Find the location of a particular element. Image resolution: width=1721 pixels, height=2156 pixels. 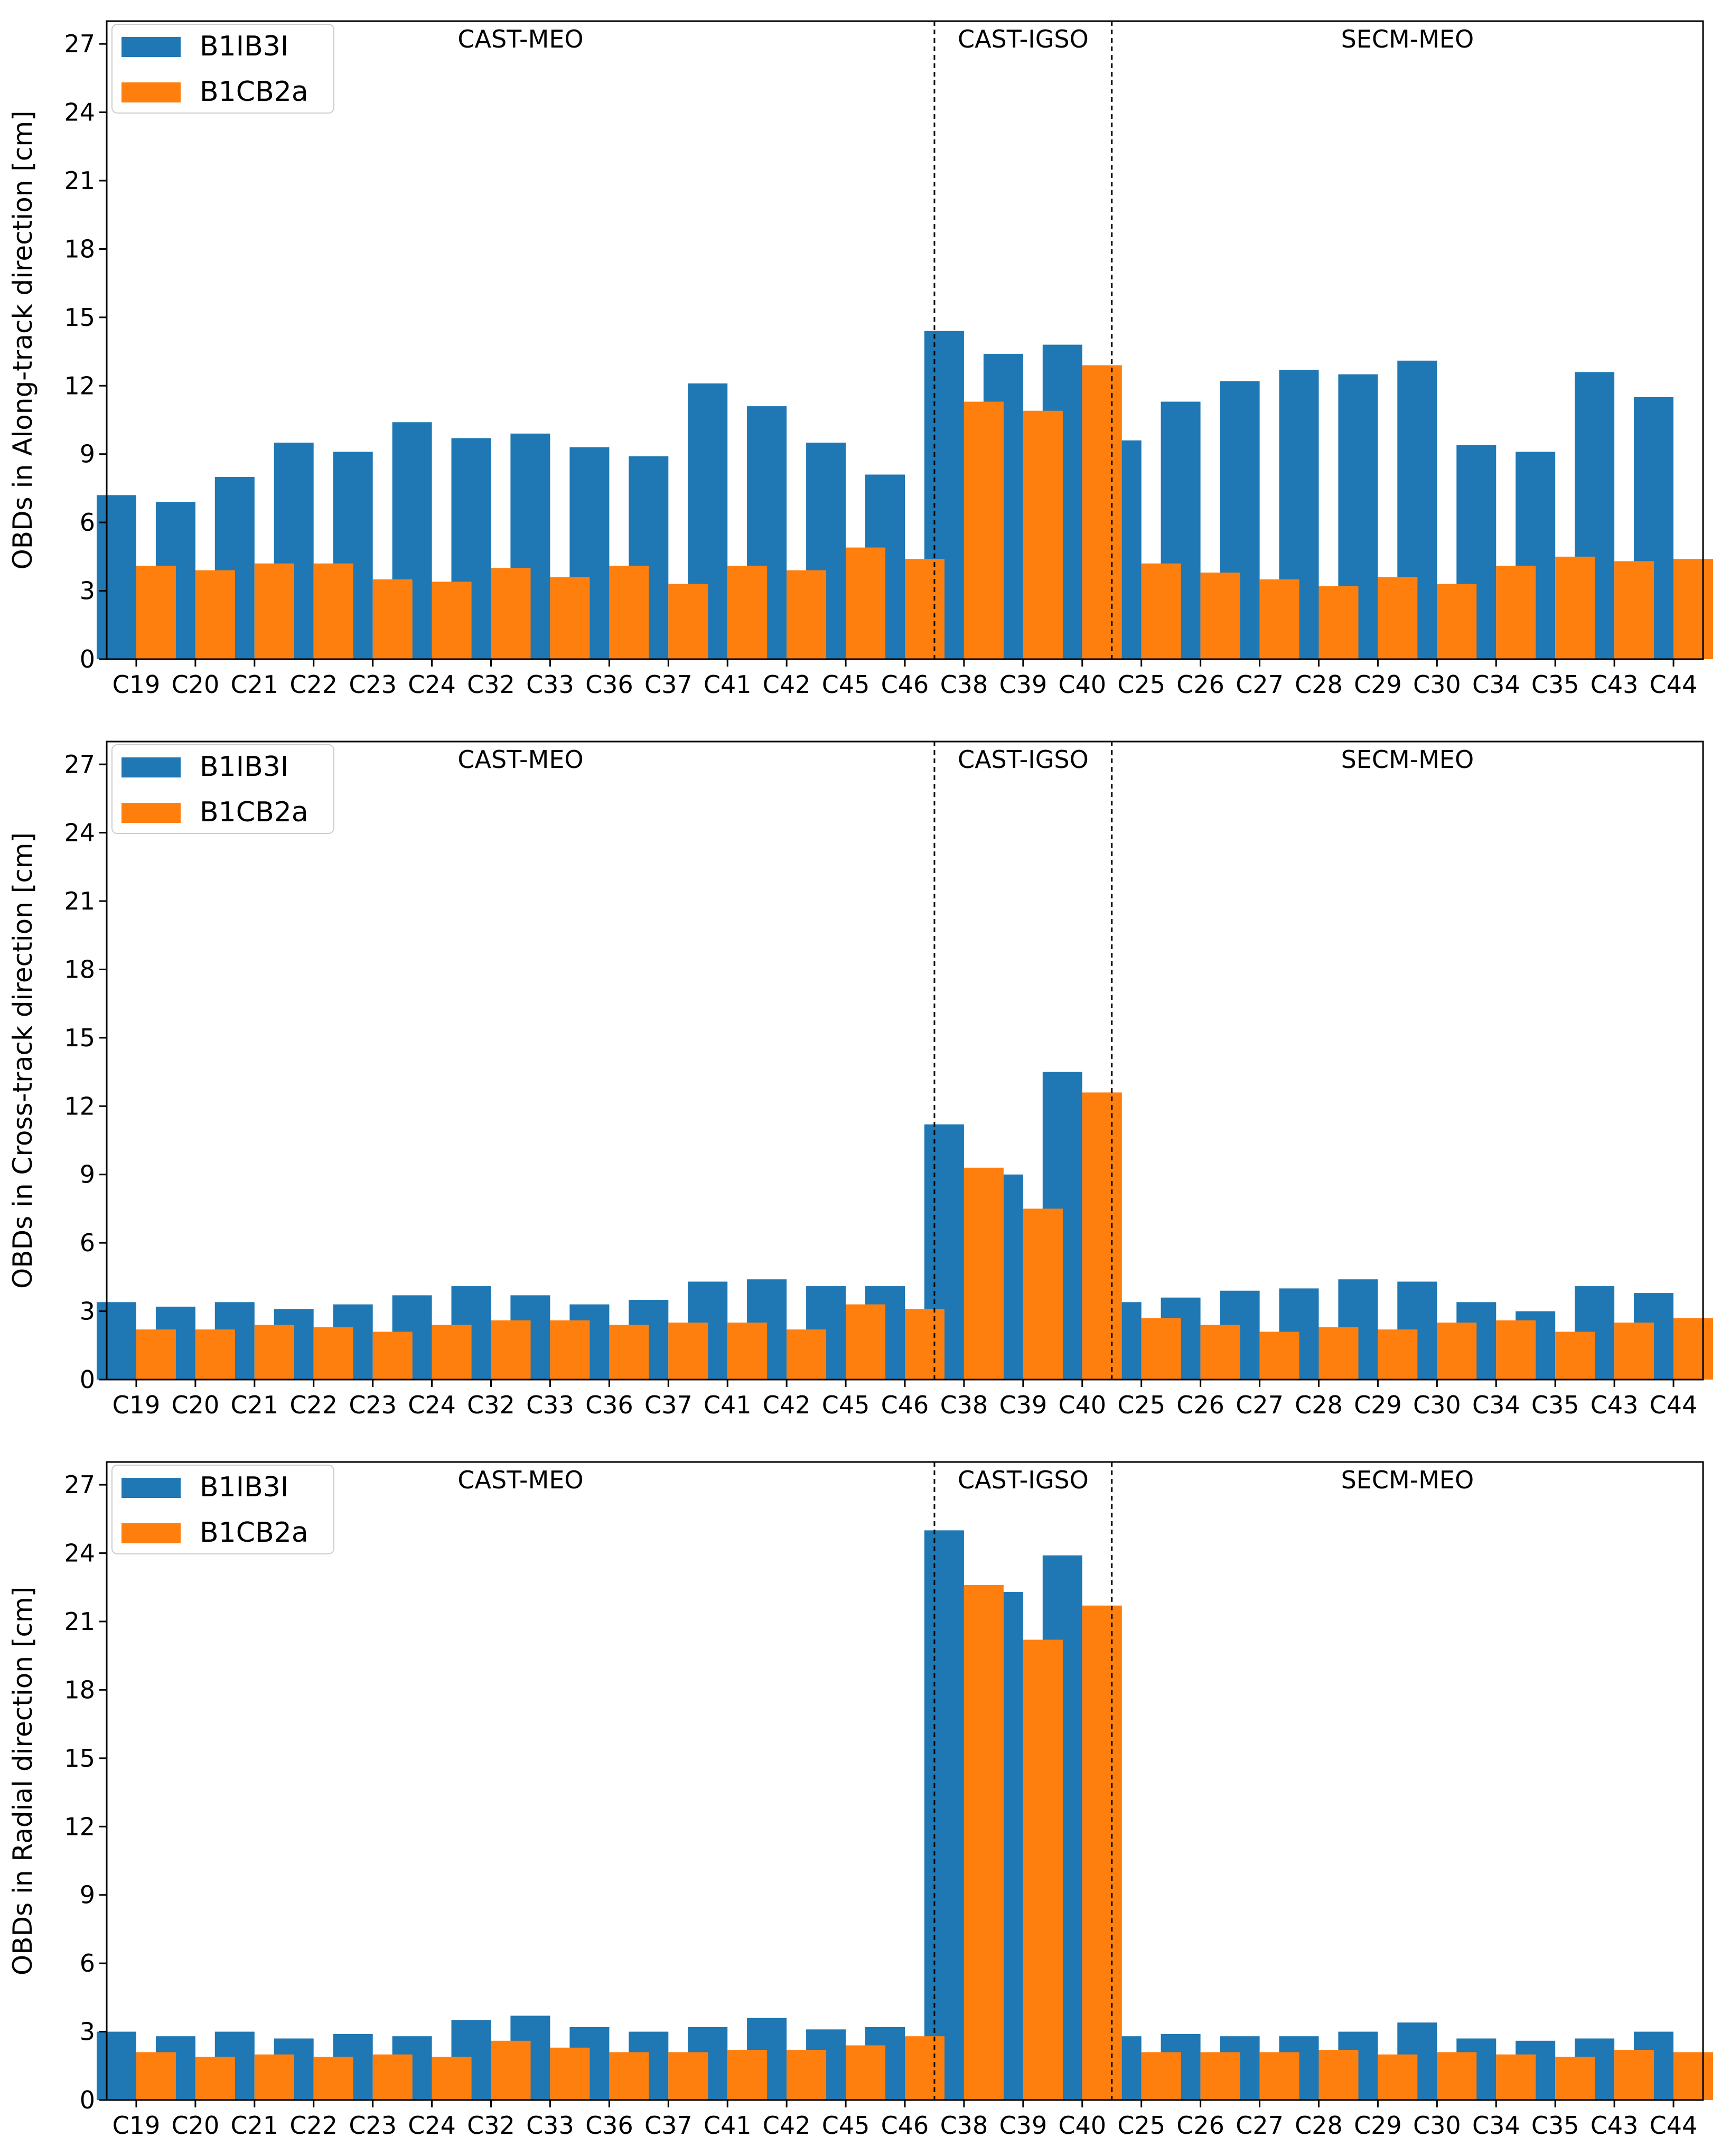

x-tick-label: C25 is located at coordinates (1141, 684).